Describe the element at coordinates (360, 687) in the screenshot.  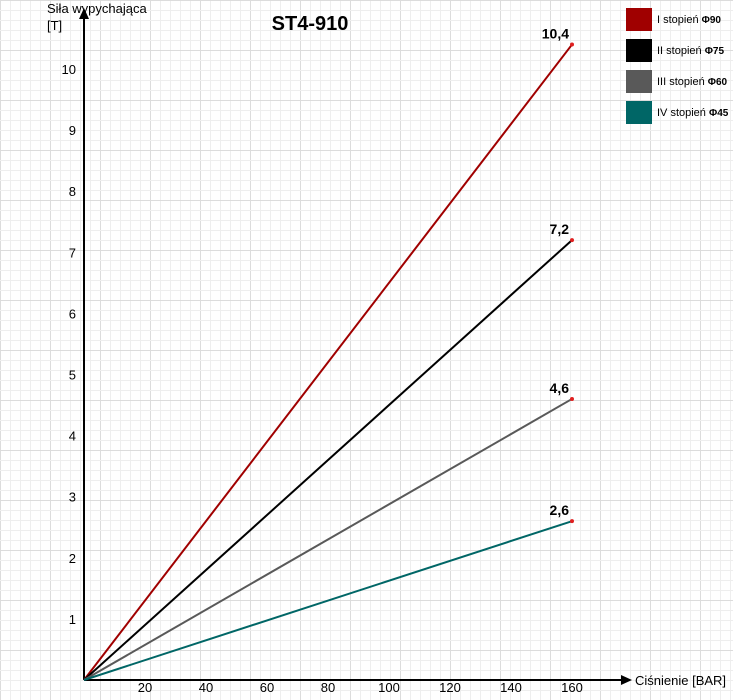
I see `x-tick-labels: 20 40 60 80 100 120 140 160` at that location.